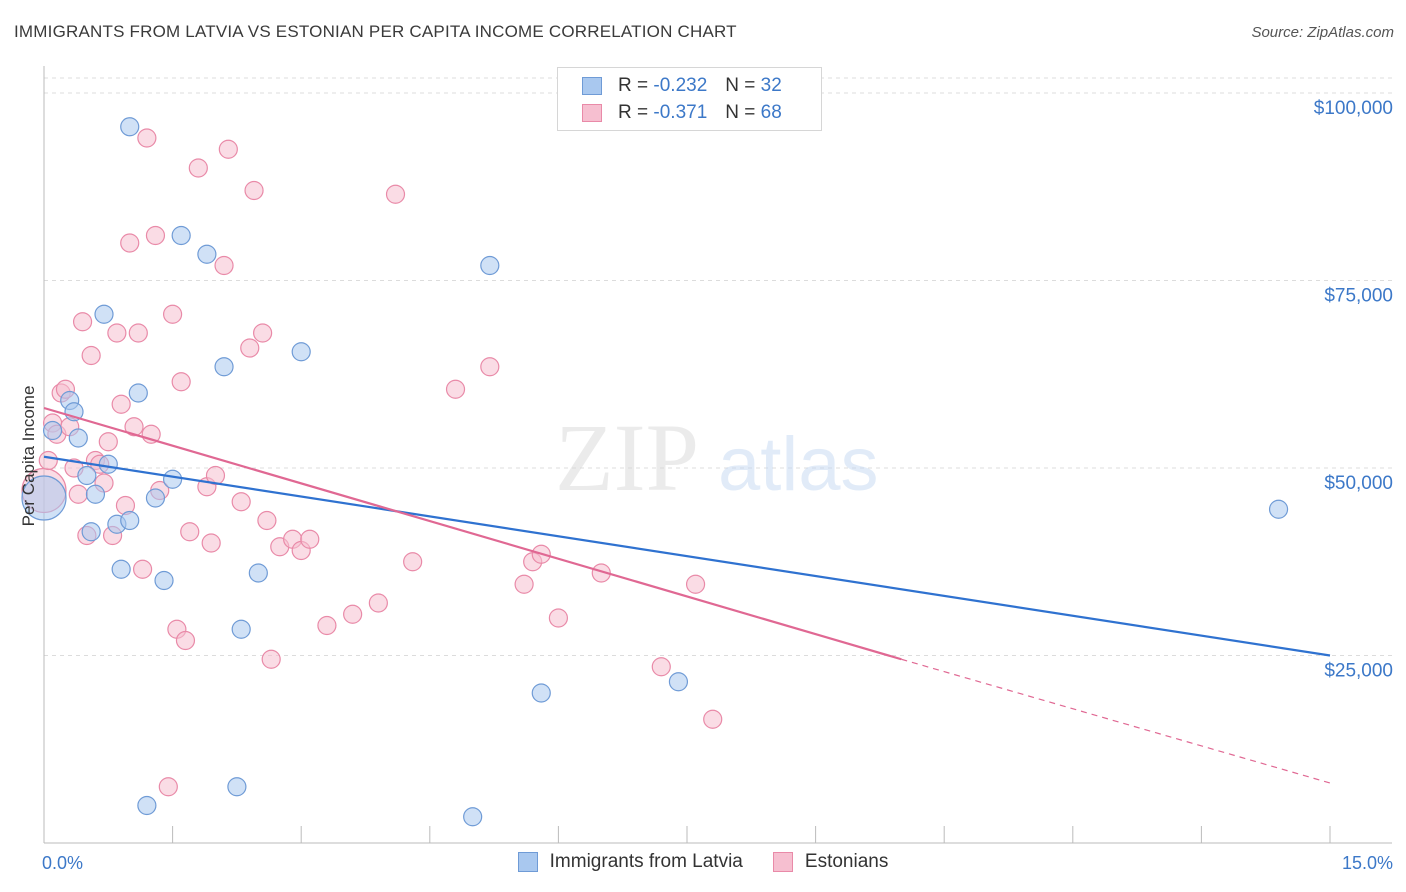 The height and width of the screenshot is (892, 1406). I want to click on stats-legend: R = -0.232 N = 32 R = -0.371 N = 68, so click(689, 99).